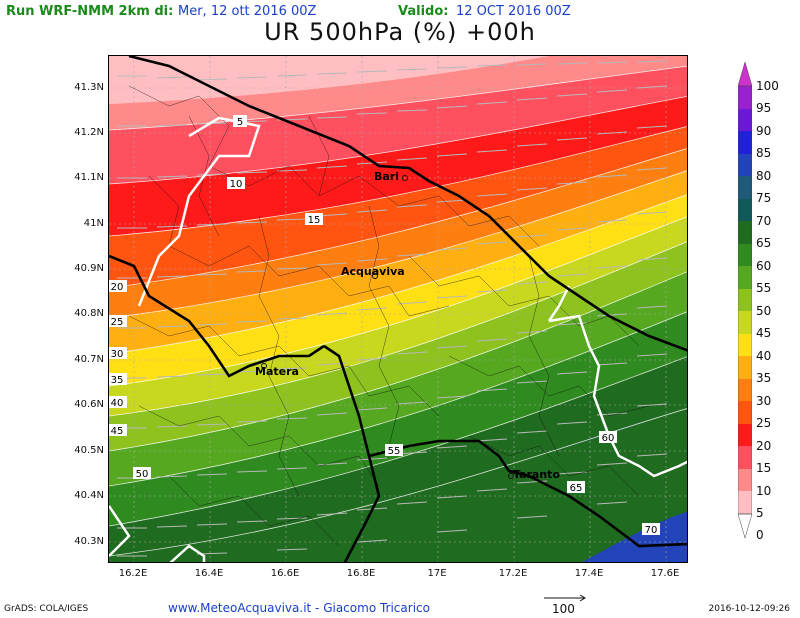 This screenshot has width=800, height=618. Describe the element at coordinates (89, 495) in the screenshot. I see `lat-label: 40.4N` at that location.